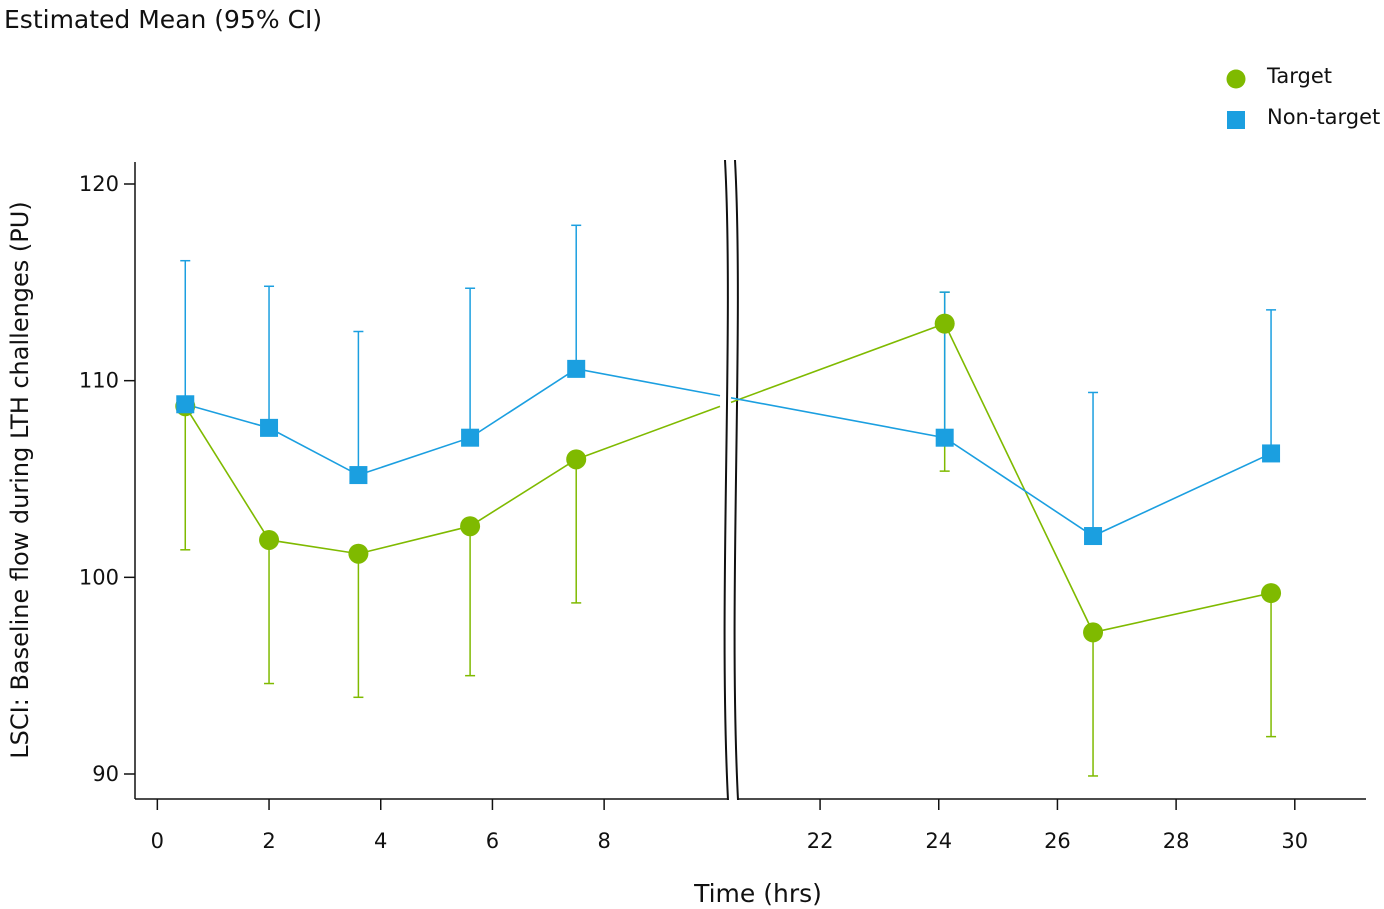 This screenshot has height=909, width=1384. What do you see at coordinates (268, 841) in the screenshot?
I see `x-tick-label: 2` at bounding box center [268, 841].